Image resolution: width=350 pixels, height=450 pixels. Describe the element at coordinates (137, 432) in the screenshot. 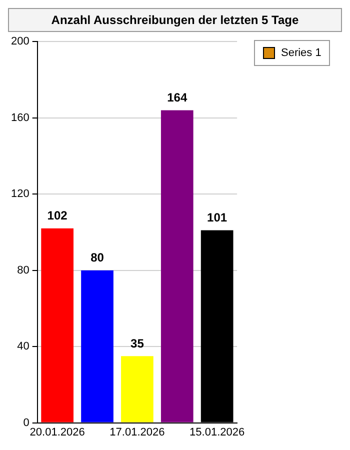

I see `x-tick-label: 17.01.2026` at that location.